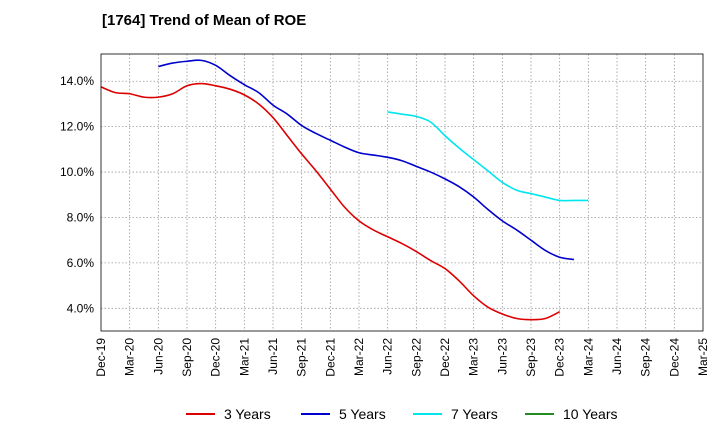  I want to click on x-tick-label: Jun-22, so click(388, 356).